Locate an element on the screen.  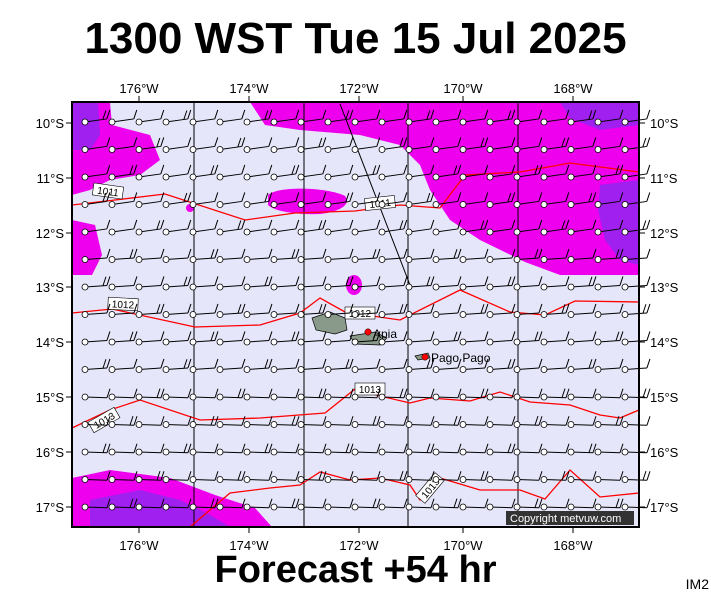
pago-pago-marker is located at coordinates (425, 357).